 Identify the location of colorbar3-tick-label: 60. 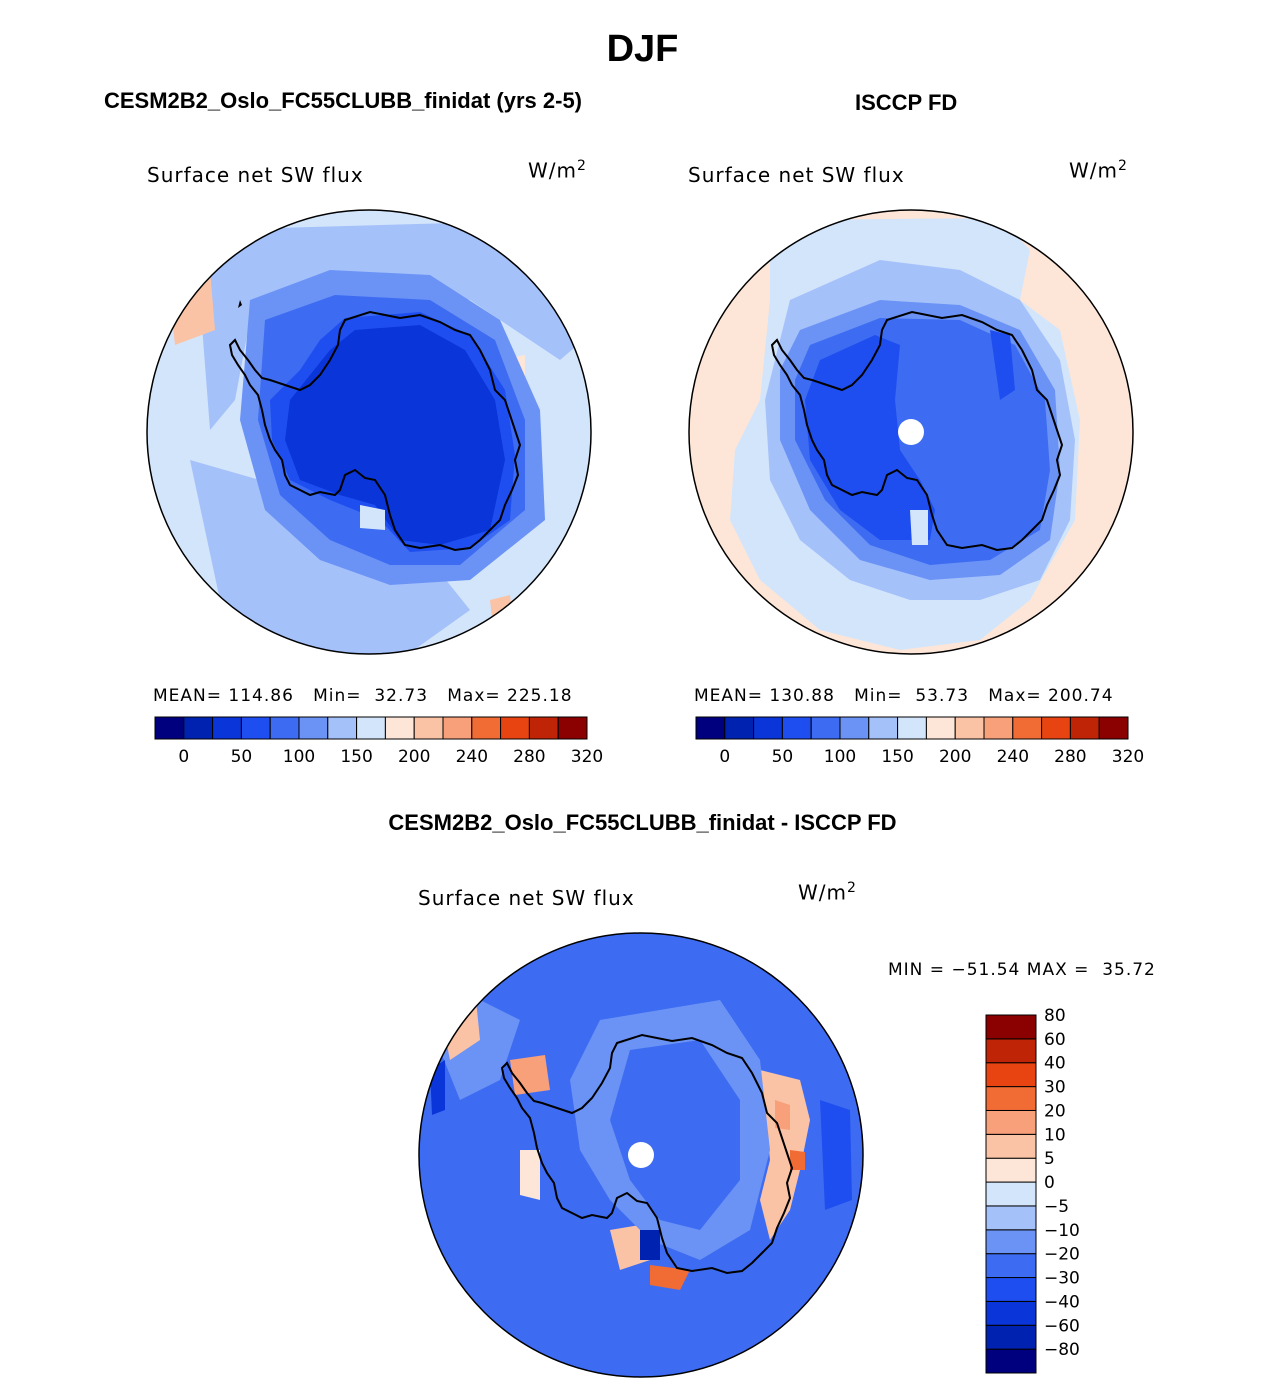
(1055, 1040).